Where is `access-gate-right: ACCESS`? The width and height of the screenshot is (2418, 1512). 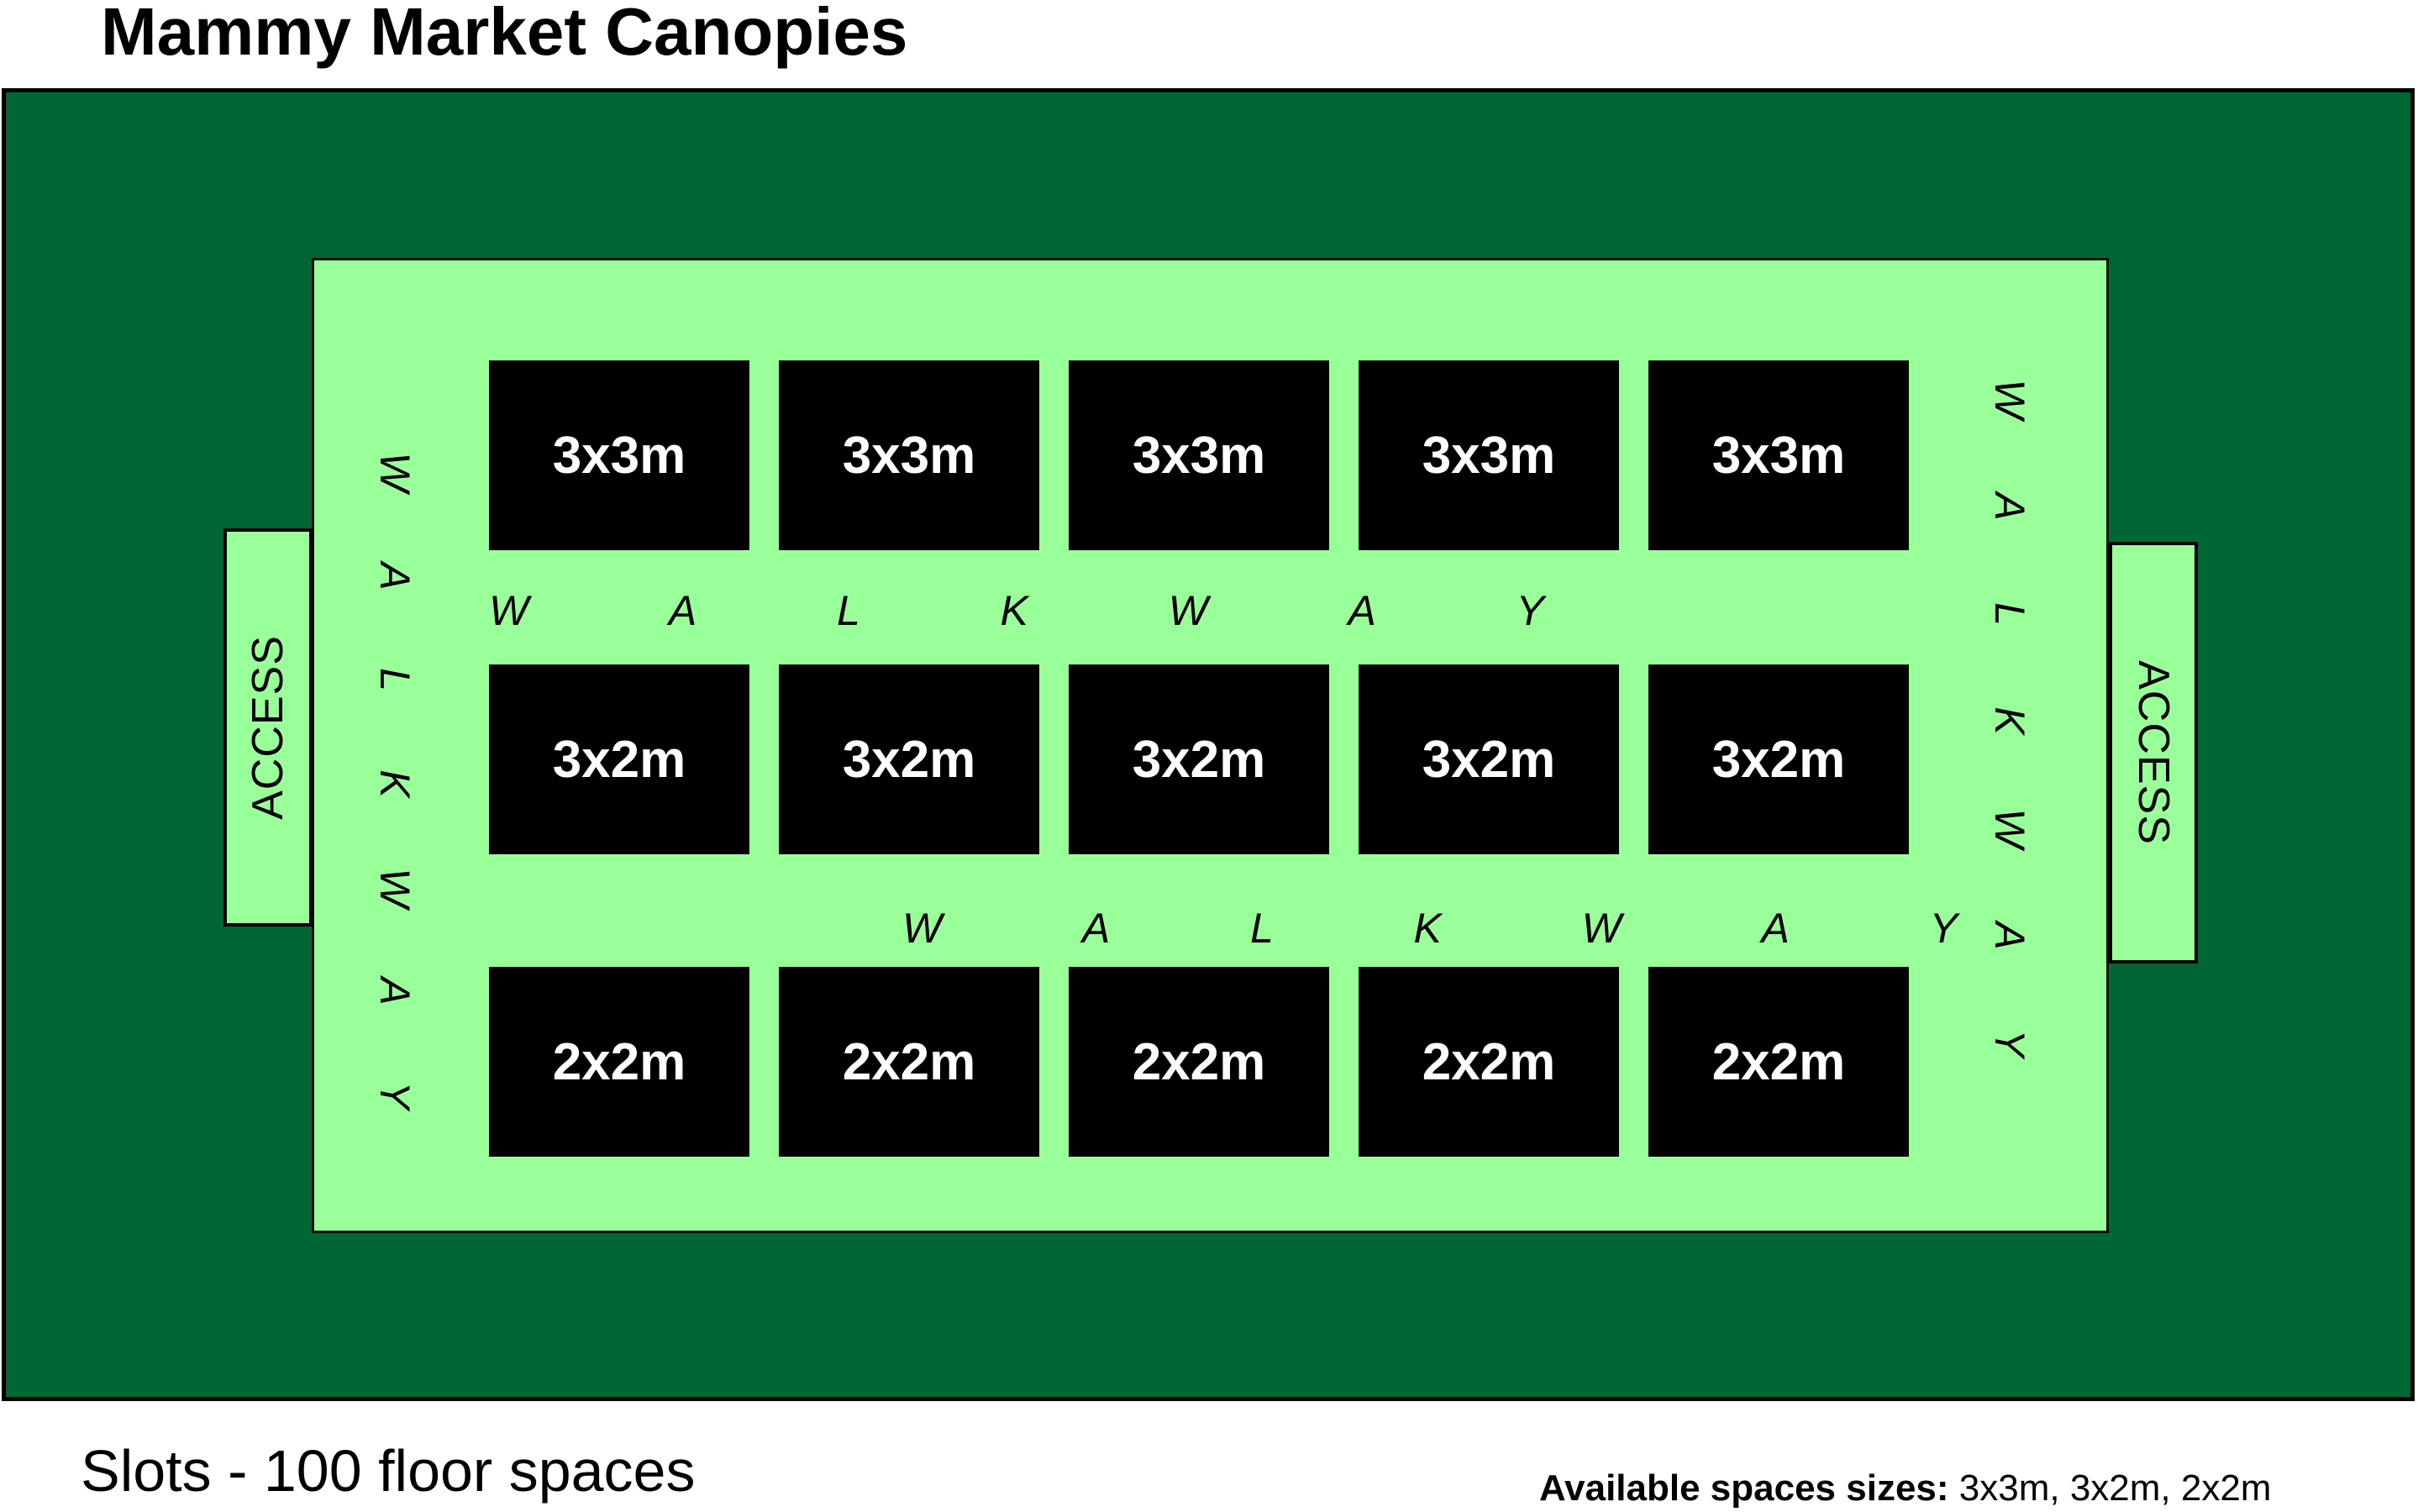
access-gate-right: ACCESS is located at coordinates (2153, 752).